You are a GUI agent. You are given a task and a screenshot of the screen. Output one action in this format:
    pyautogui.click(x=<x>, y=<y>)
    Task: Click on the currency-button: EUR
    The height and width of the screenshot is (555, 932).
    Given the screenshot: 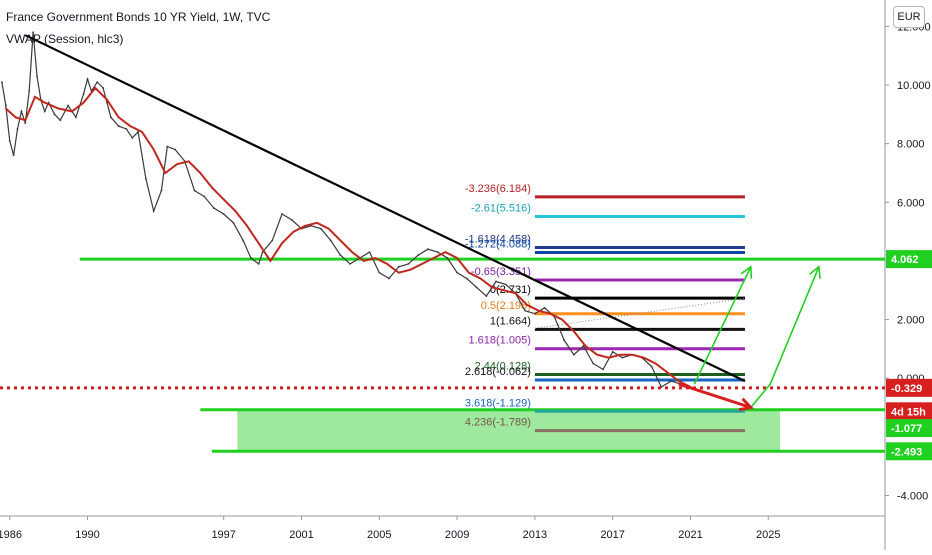 What is the action you would take?
    pyautogui.click(x=909, y=17)
    